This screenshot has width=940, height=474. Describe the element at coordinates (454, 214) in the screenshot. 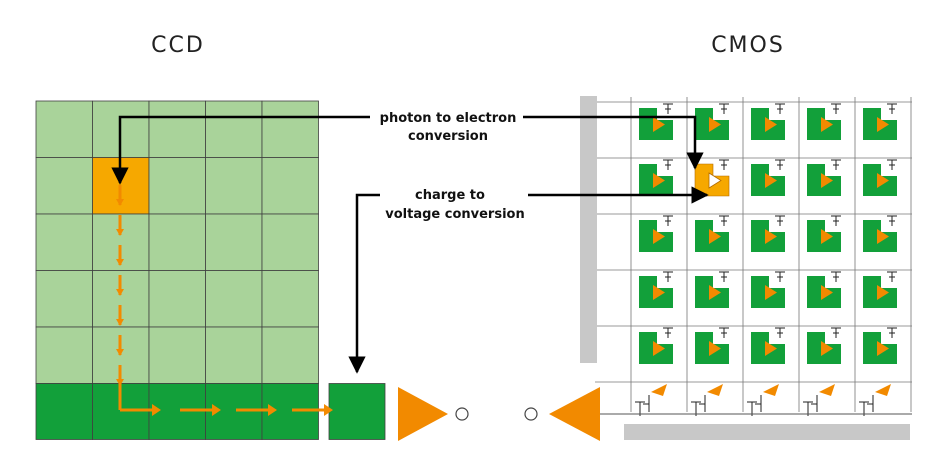

I see `charge-label-line2: voltage conversion` at that location.